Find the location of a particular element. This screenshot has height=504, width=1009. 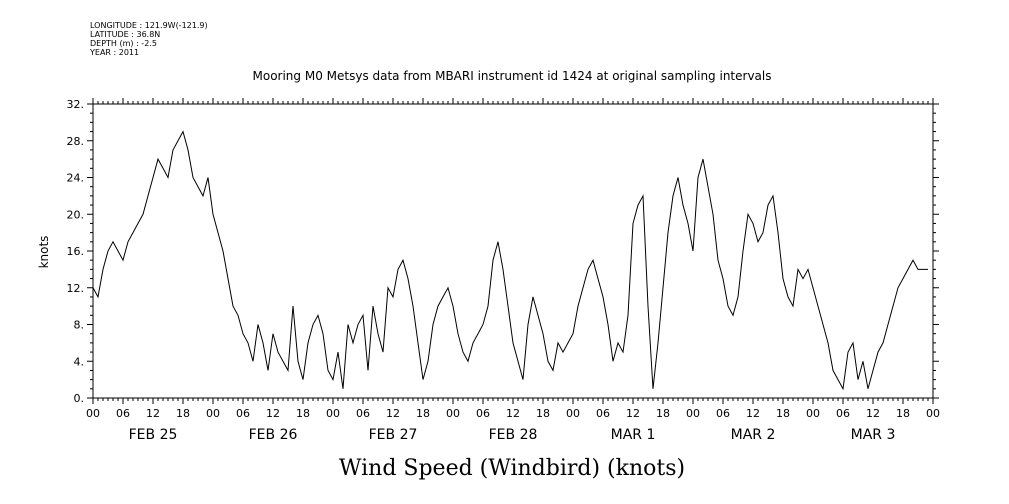

x-day-label: MAR 1 is located at coordinates (633, 435).